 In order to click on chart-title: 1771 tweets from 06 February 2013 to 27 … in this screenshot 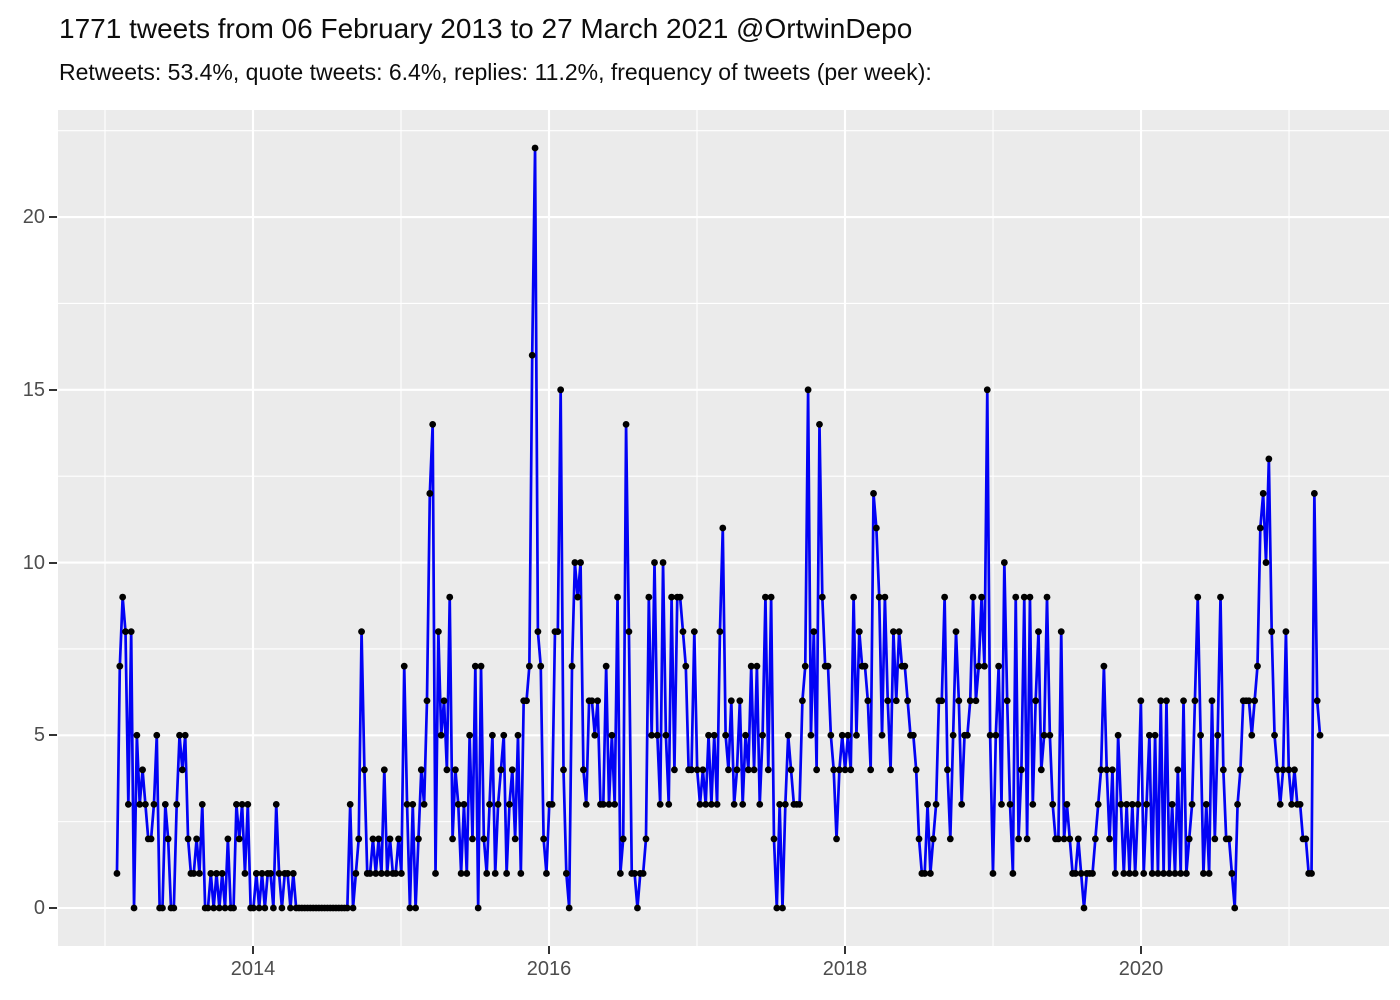, I will do `click(486, 28)`.